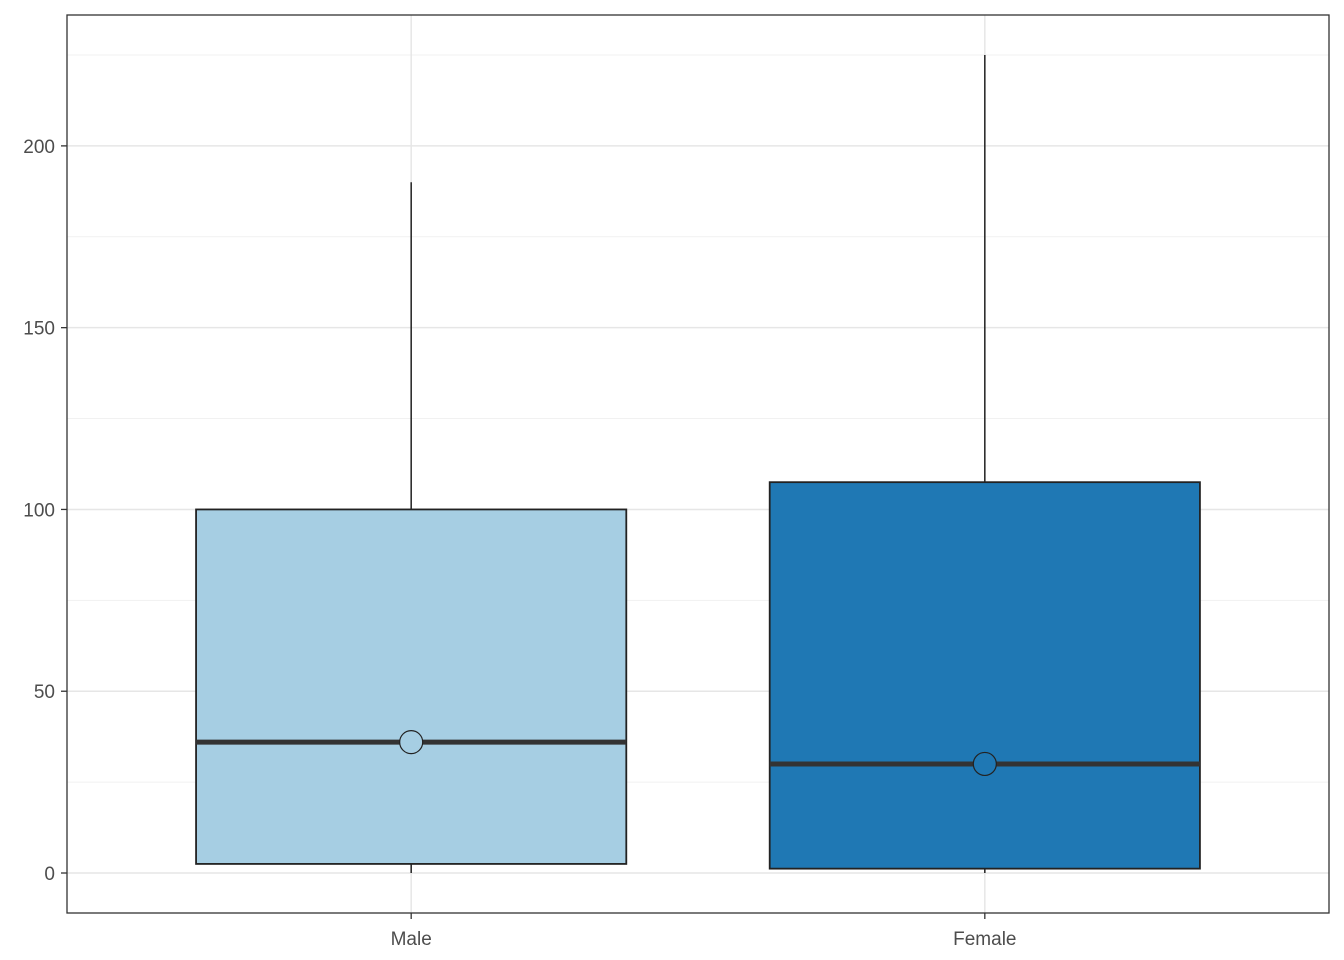 This screenshot has height=960, width=1344. Describe the element at coordinates (411, 686) in the screenshot. I see `box-male` at that location.